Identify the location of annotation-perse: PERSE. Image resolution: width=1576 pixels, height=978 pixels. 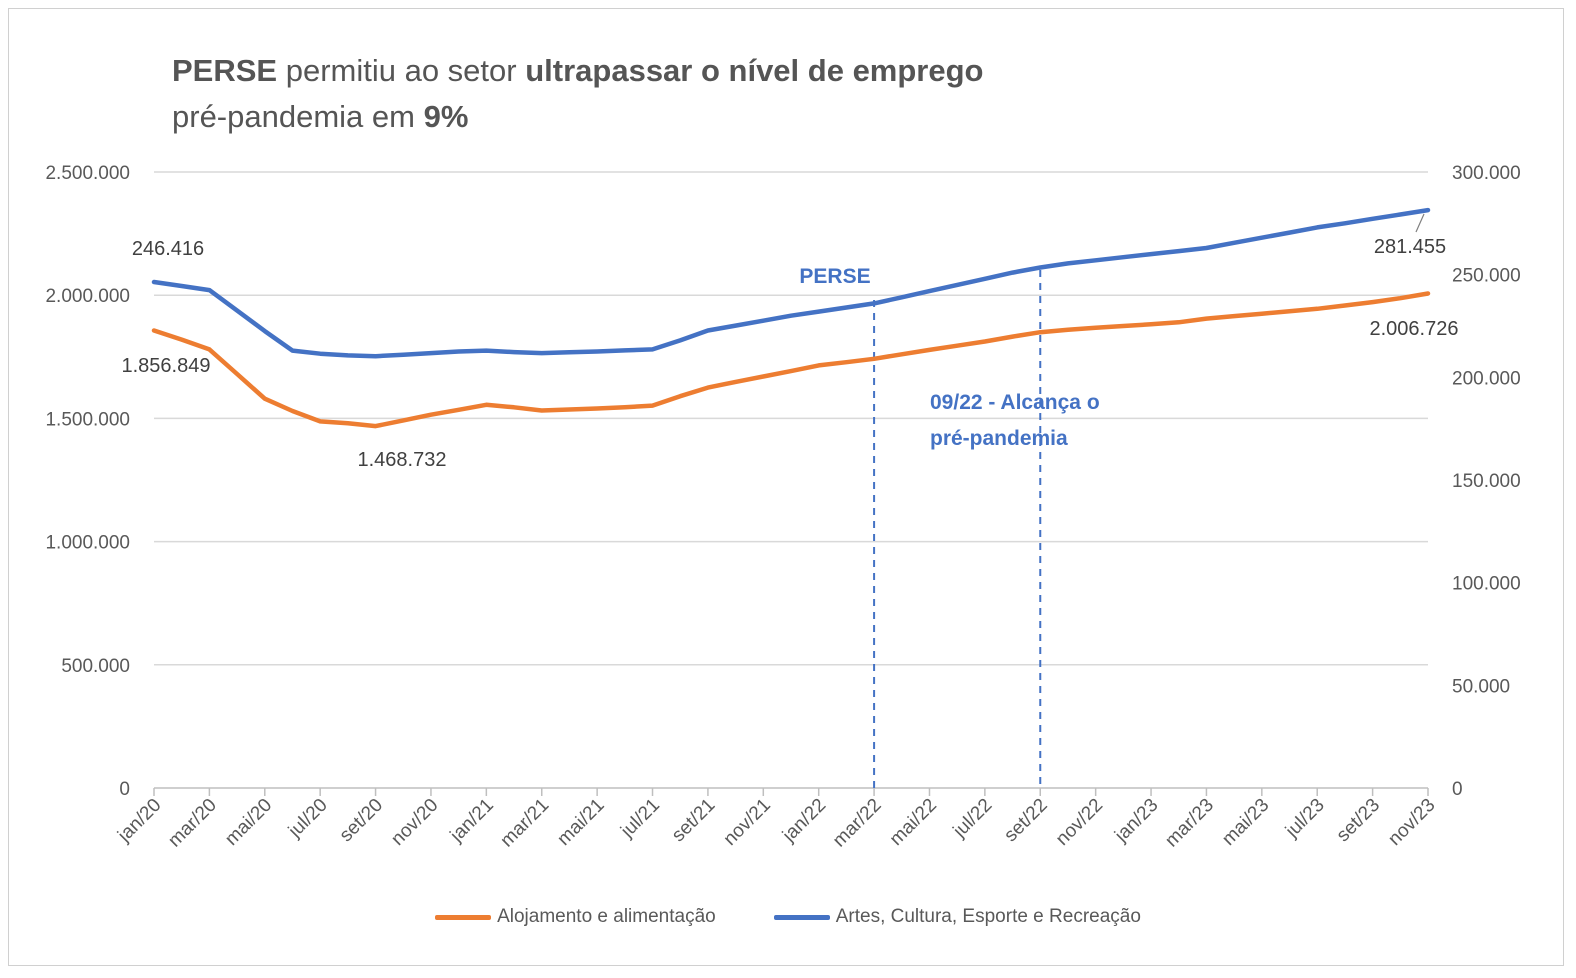
(834, 276).